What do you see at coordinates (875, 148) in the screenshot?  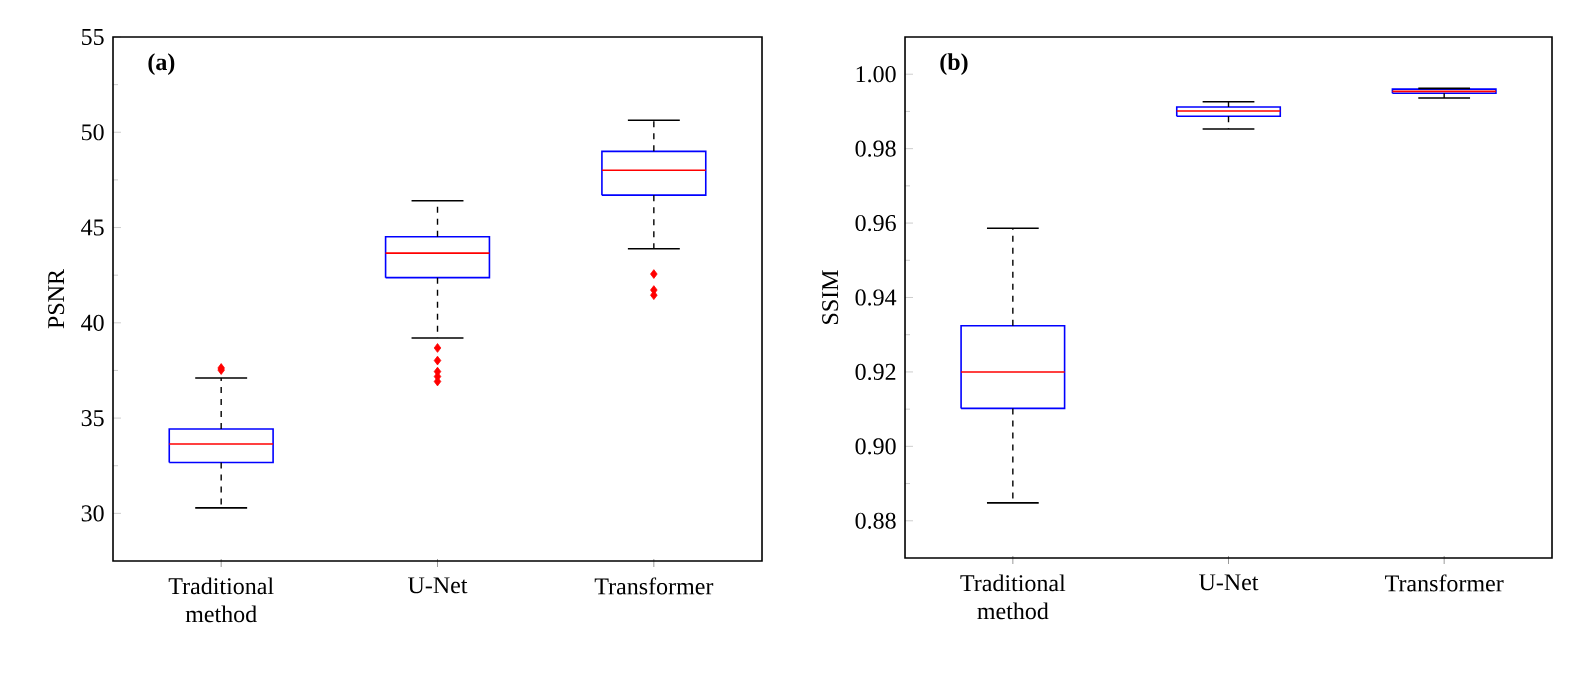 I see `y-tick-label: 0.98` at bounding box center [875, 148].